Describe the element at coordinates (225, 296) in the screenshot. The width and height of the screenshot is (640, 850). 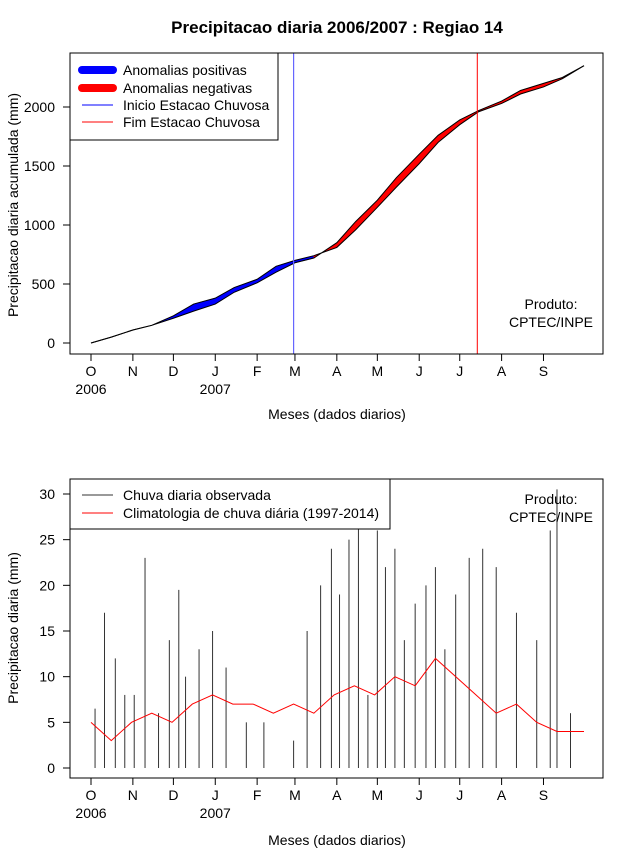
I see `positive-anomaly-segment` at that location.